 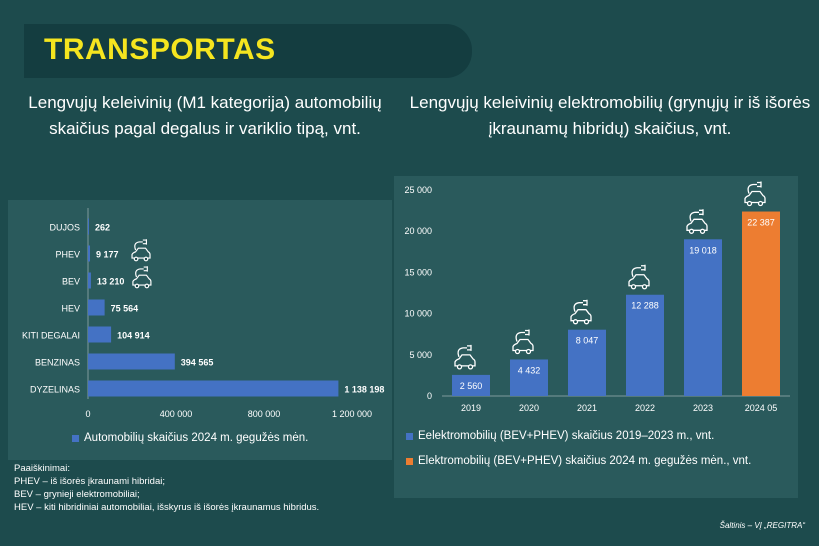 I want to click on bar-2022, so click(x=645, y=345).